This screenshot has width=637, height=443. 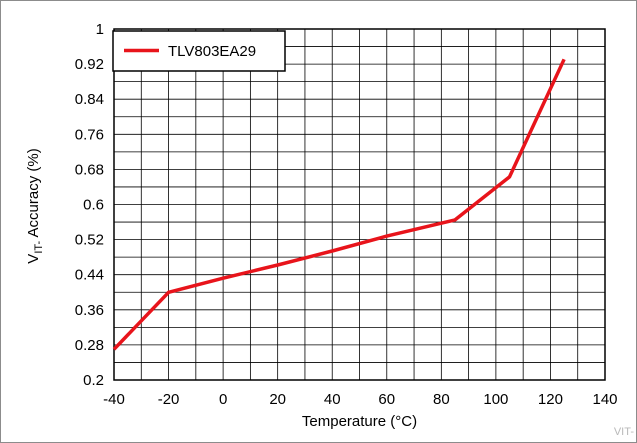 I want to click on x-tick-label: -20, so click(x=169, y=399).